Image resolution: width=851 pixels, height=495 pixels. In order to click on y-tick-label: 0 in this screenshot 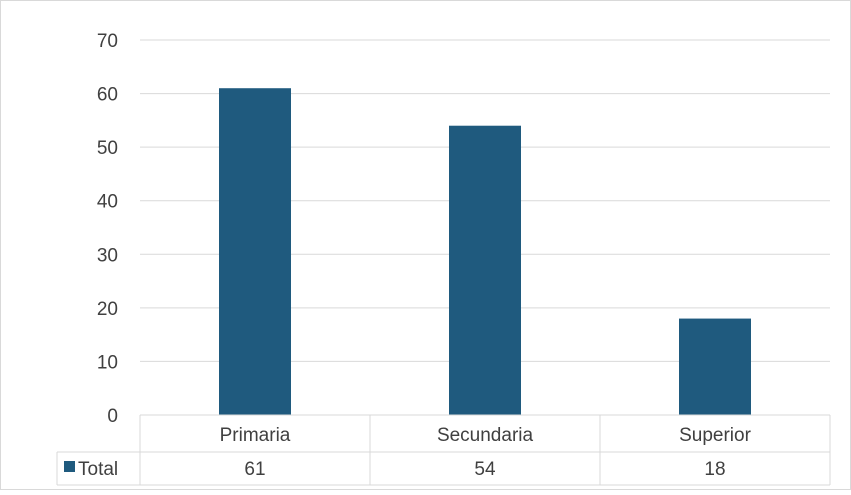, I will do `click(112, 416)`.